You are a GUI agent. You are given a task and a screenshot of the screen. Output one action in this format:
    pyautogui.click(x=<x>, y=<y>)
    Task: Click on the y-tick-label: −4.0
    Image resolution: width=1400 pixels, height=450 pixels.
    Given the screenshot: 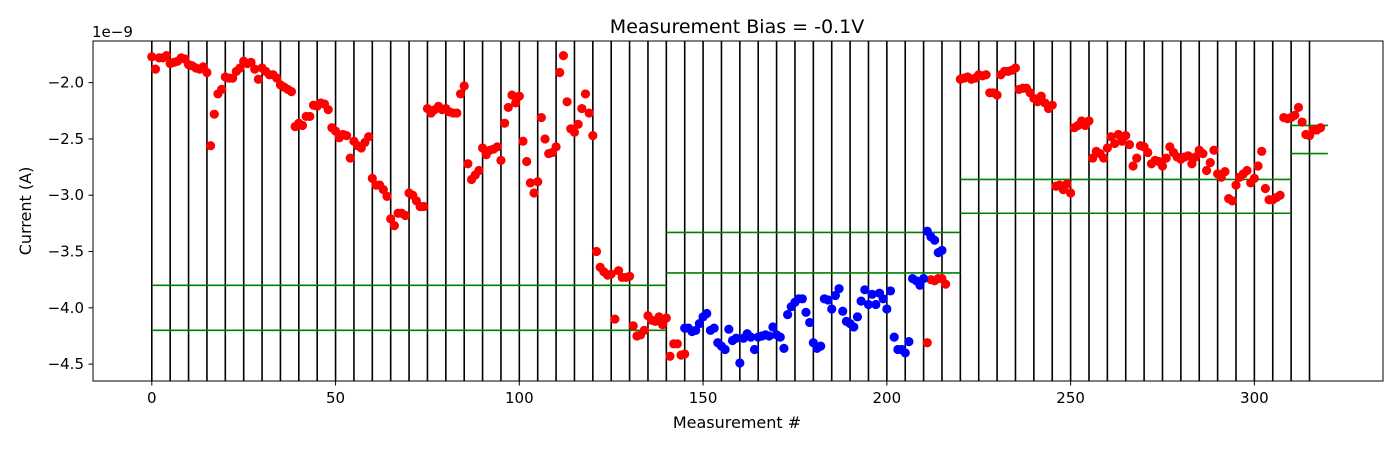 What is the action you would take?
    pyautogui.click(x=66, y=308)
    